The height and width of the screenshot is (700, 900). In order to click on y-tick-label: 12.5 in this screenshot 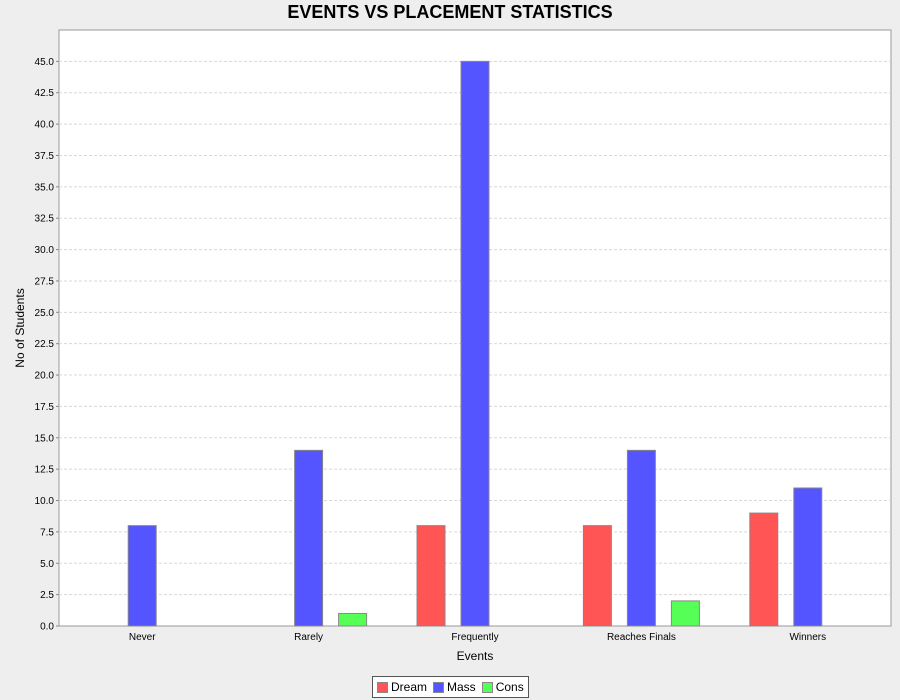, I will do `click(45, 470)`.